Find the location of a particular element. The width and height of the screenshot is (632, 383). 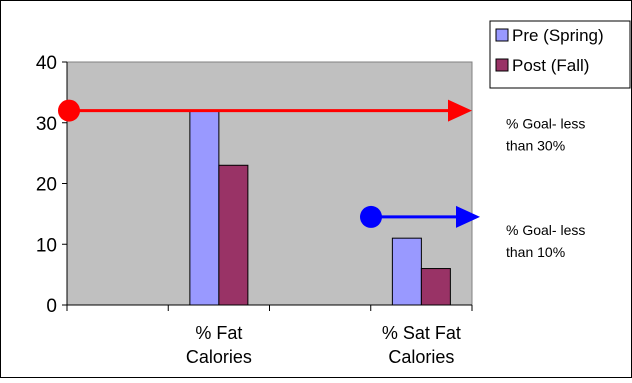

legend-label: Post (Fall) is located at coordinates (550, 65).